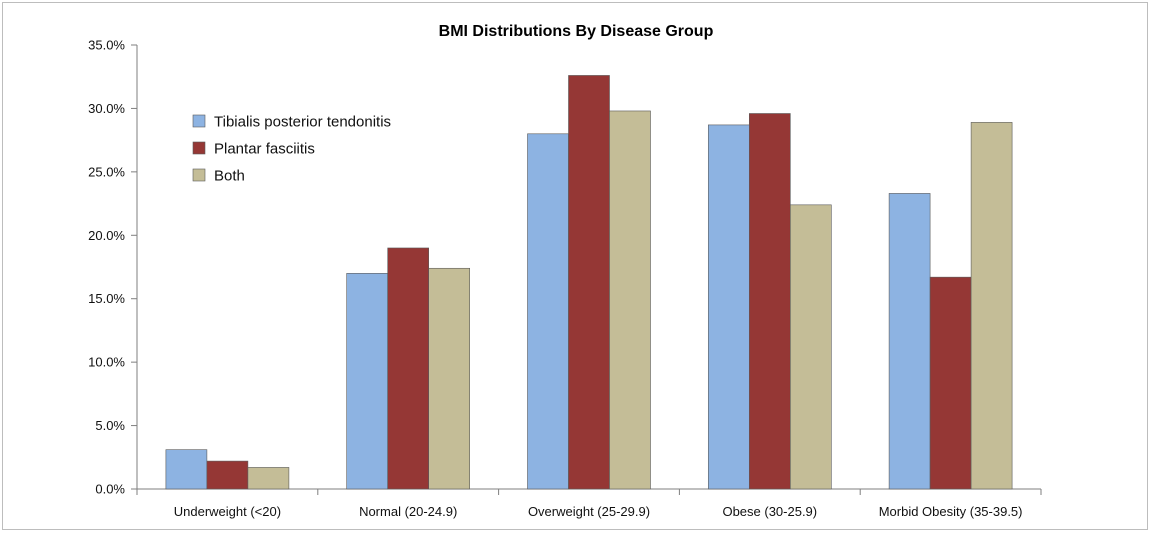 The image size is (1151, 534). What do you see at coordinates (110, 489) in the screenshot?
I see `y-tick-label: 0.0%` at bounding box center [110, 489].